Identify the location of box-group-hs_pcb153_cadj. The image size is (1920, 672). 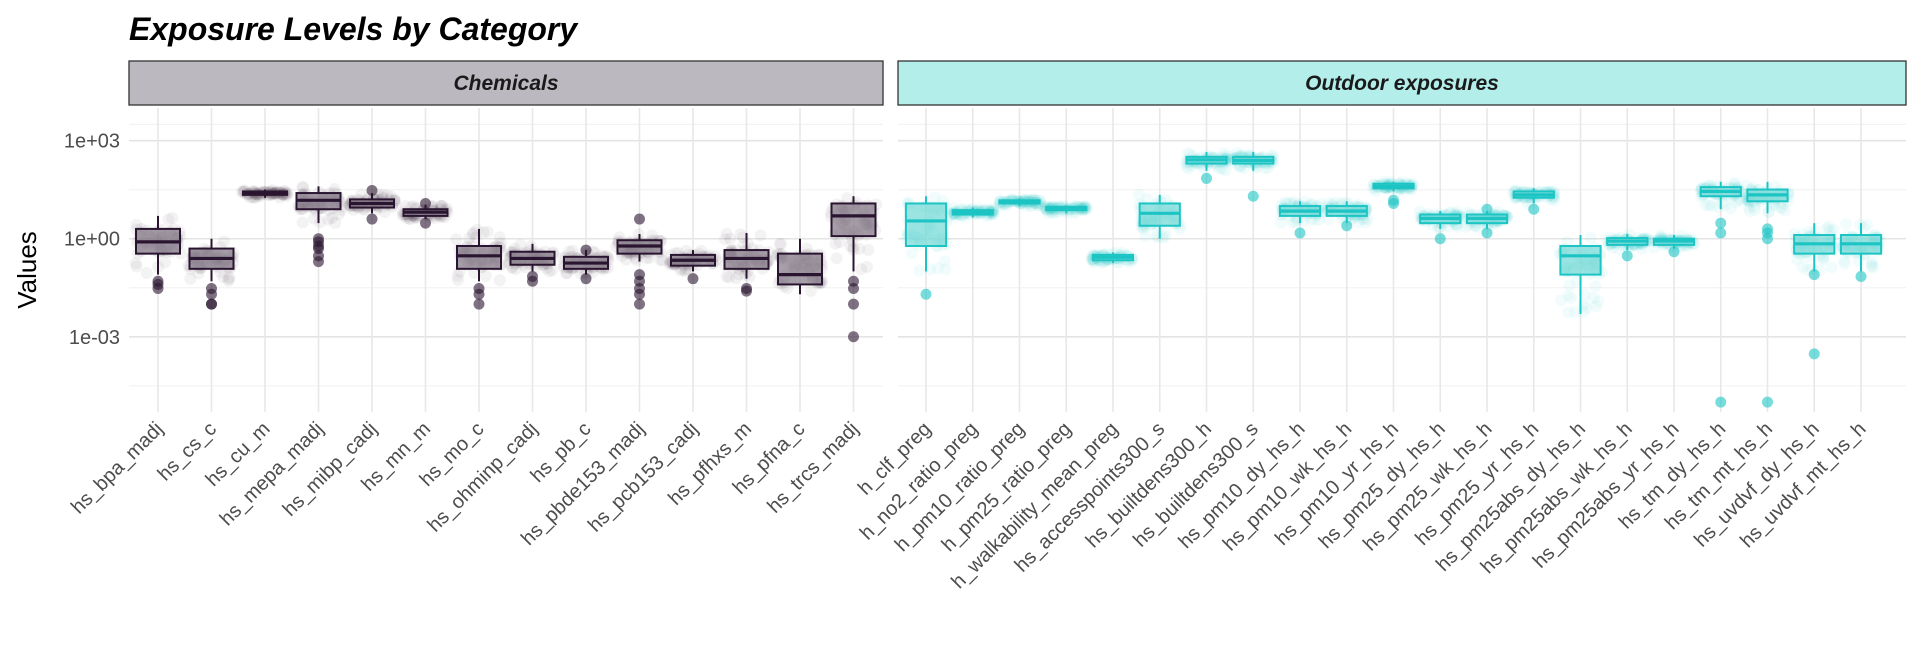
(693, 264).